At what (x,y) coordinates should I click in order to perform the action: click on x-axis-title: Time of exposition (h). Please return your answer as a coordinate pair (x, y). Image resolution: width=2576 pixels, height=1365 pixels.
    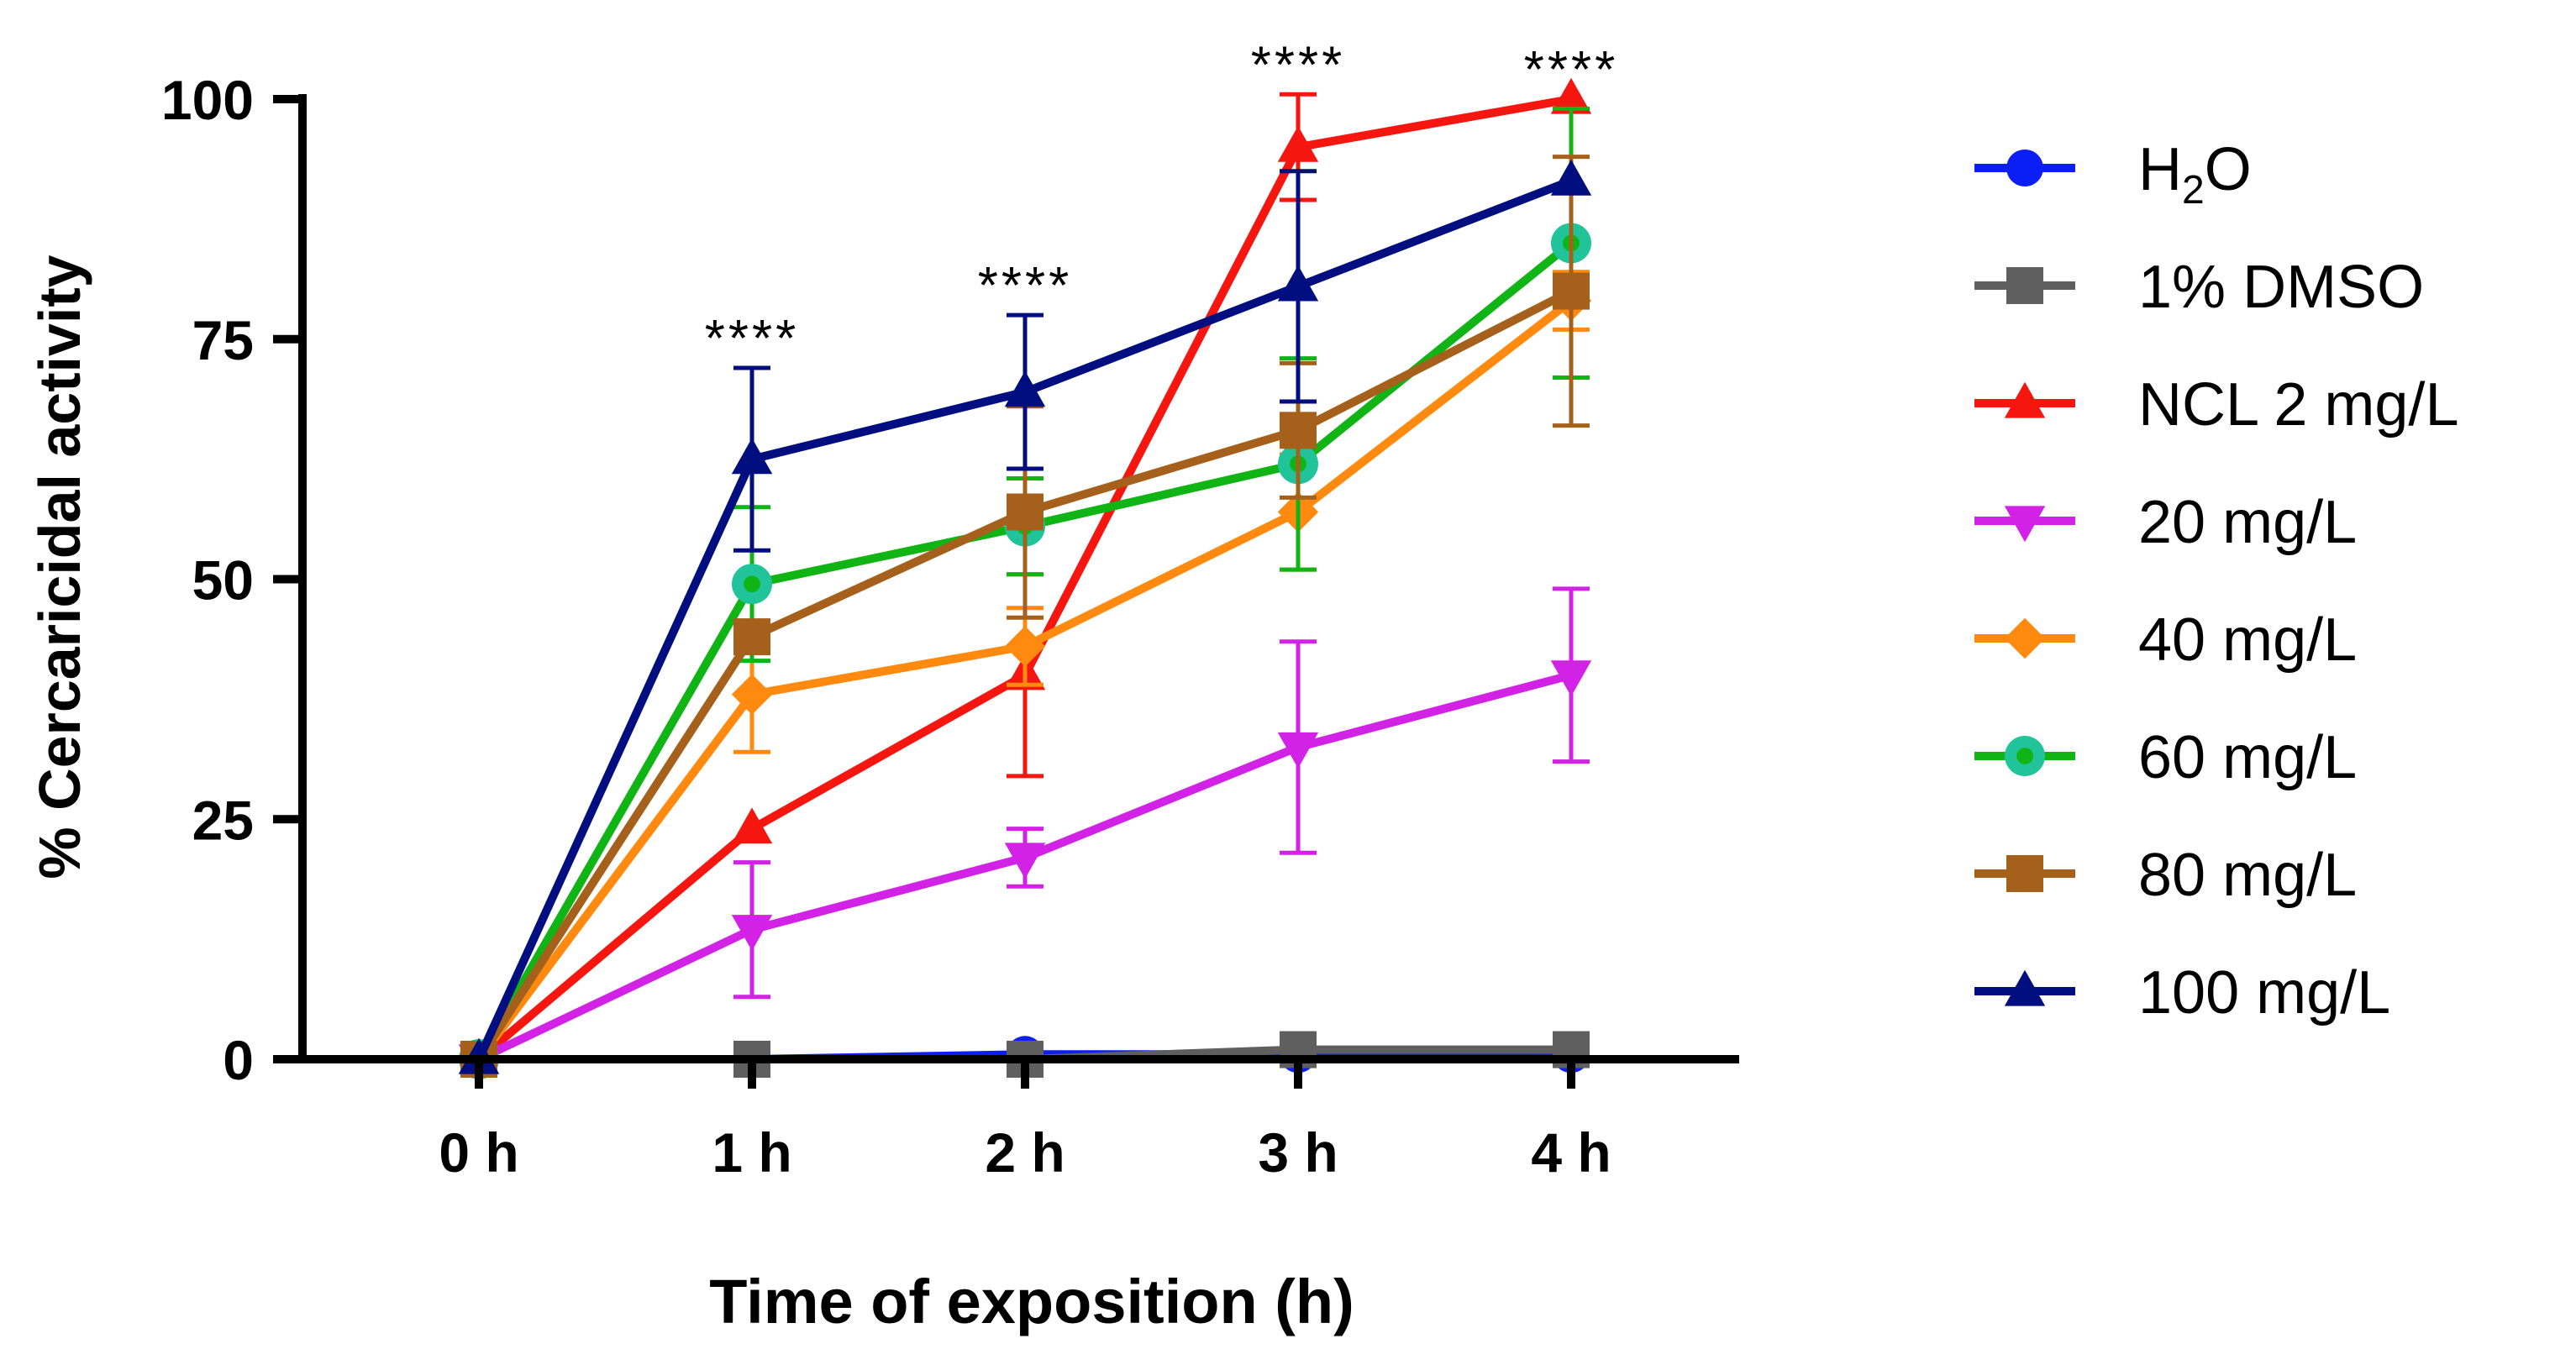
    Looking at the image, I should click on (1031, 1301).